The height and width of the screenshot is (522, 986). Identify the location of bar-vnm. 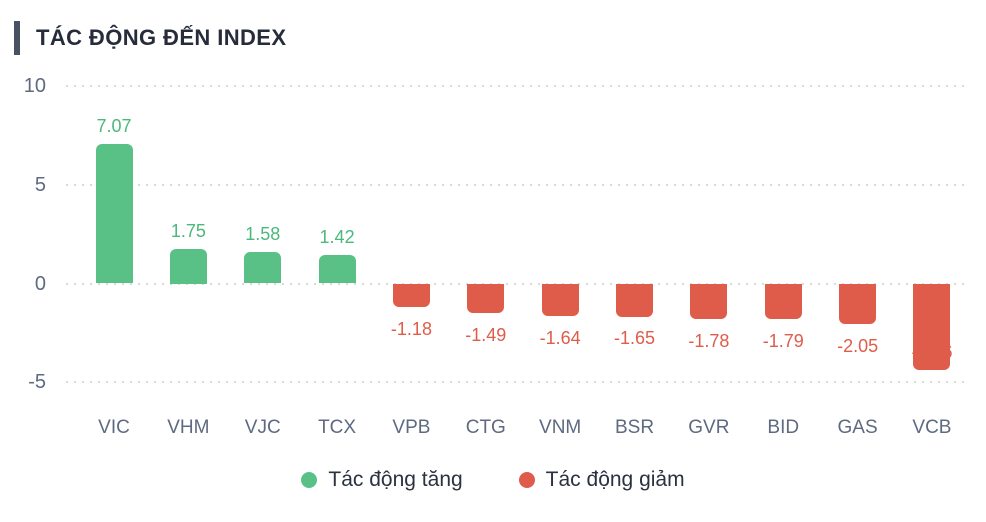
(560, 300).